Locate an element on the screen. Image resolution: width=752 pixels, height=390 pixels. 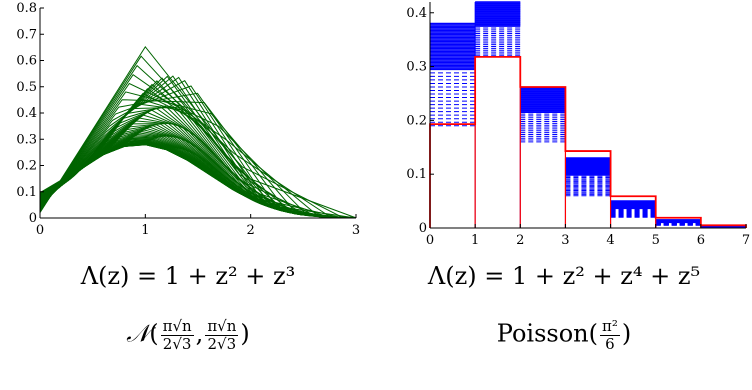
left-caption-limit-law: 𝒩(π√n 2√3, π√n 2√3) is located at coordinates (188, 335).